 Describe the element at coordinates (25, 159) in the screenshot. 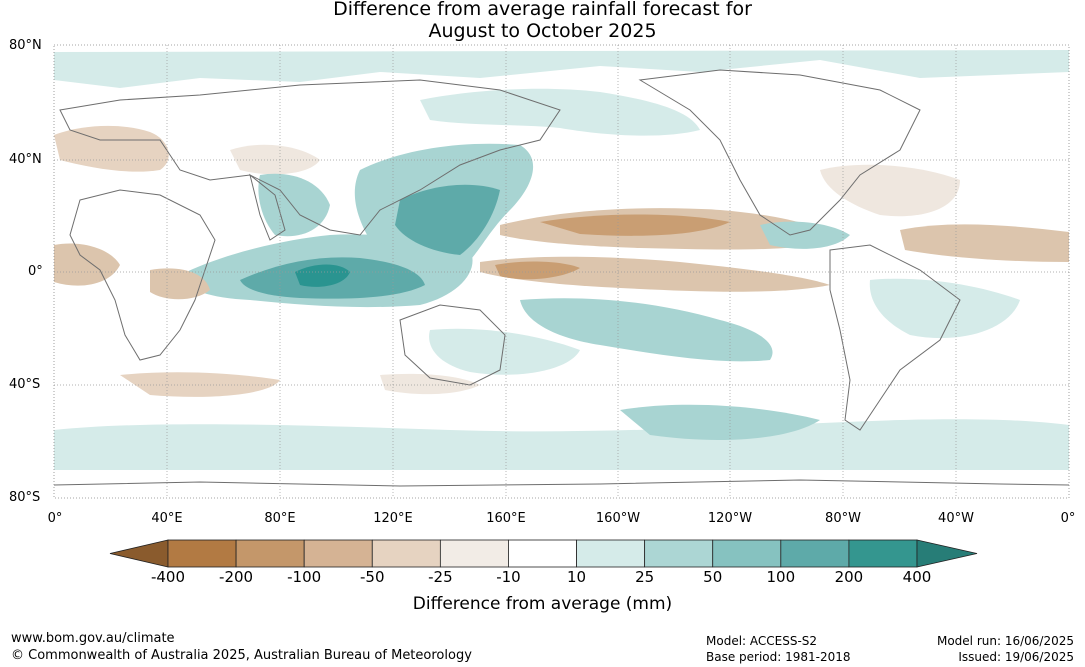

I see `lat-label-40n: 40°N` at that location.